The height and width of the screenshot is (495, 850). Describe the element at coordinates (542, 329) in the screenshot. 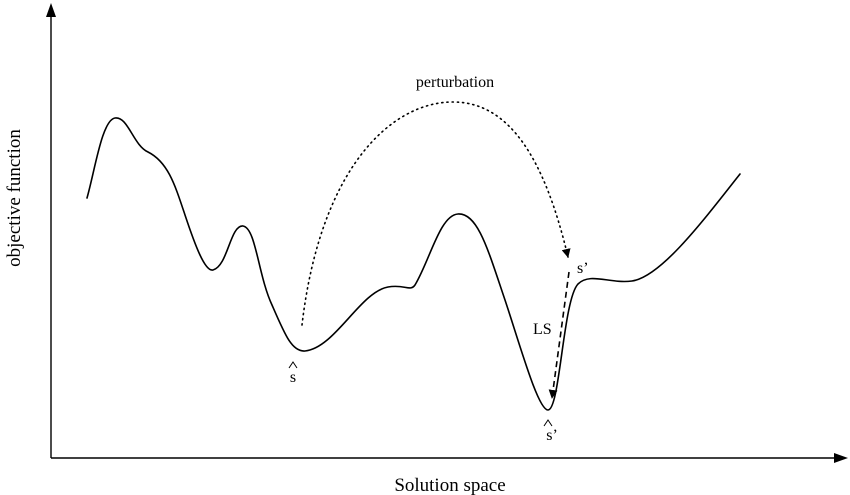

I see `local-search-label: LS` at that location.